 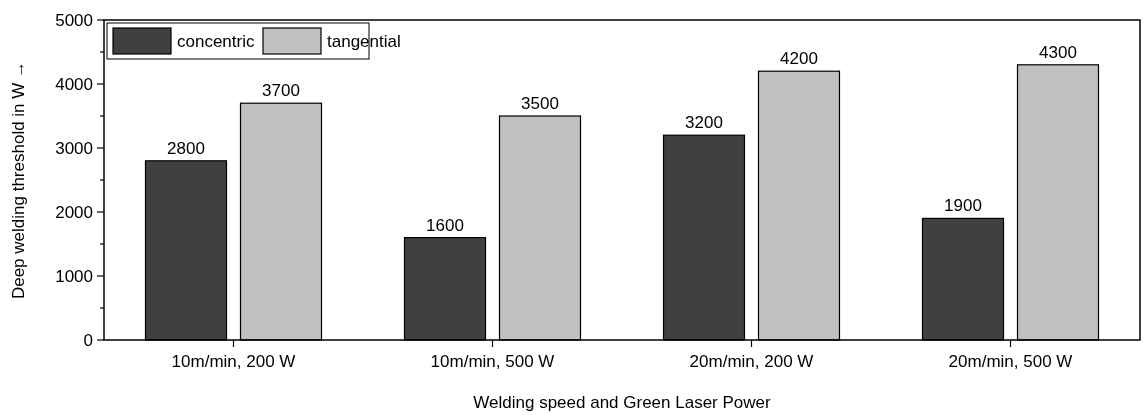 I want to click on x-tick-label: 10m/min, 500 W, so click(x=492, y=361).